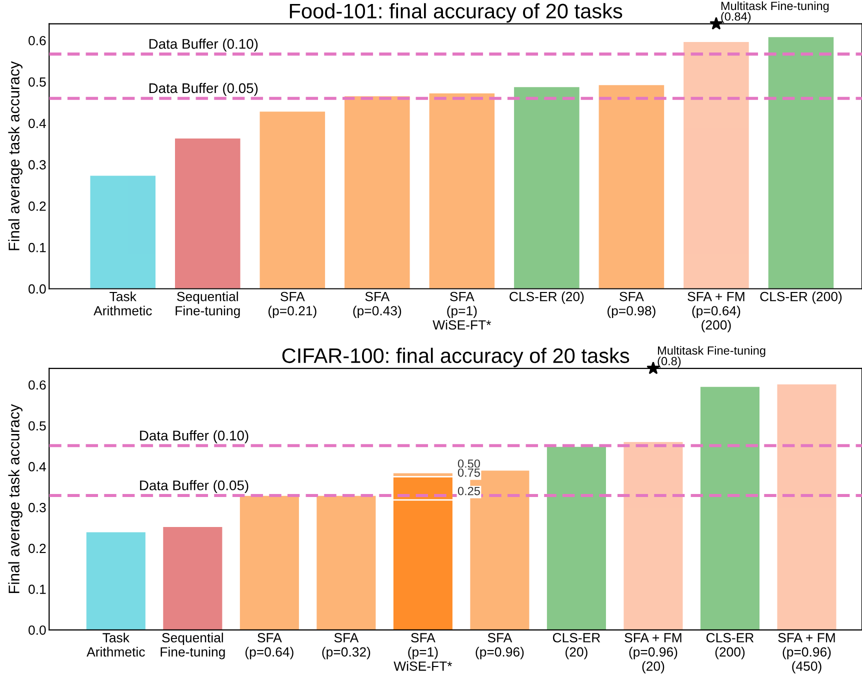  I want to click on annotation: 0.50, so click(469, 463).